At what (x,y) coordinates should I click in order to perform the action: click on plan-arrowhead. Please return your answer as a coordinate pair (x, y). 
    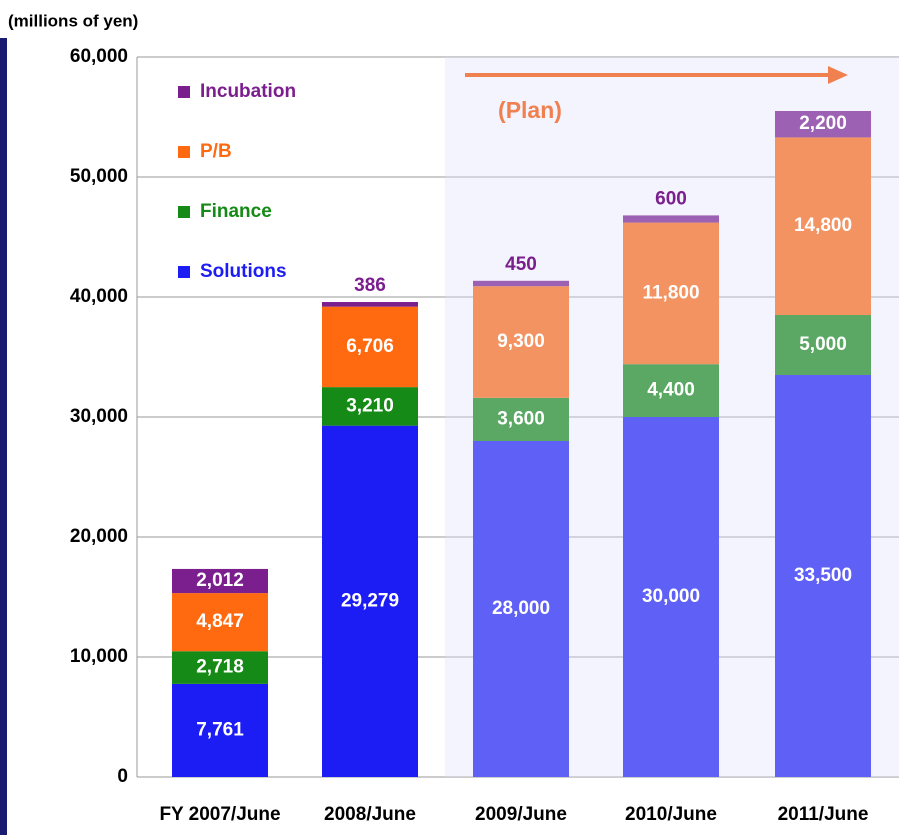
    Looking at the image, I should click on (838, 75).